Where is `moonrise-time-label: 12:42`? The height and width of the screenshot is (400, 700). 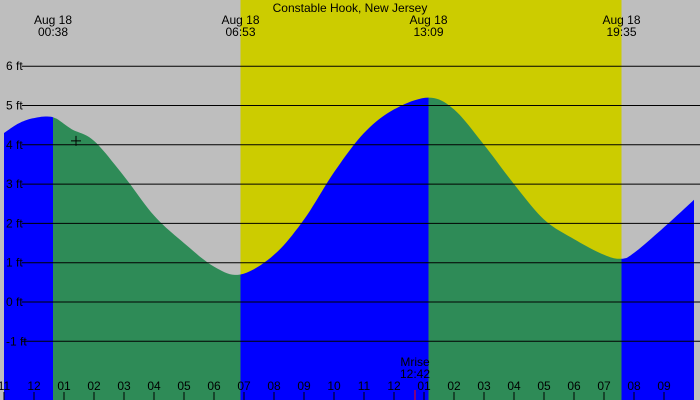
moonrise-time-label: 12:42 is located at coordinates (415, 374).